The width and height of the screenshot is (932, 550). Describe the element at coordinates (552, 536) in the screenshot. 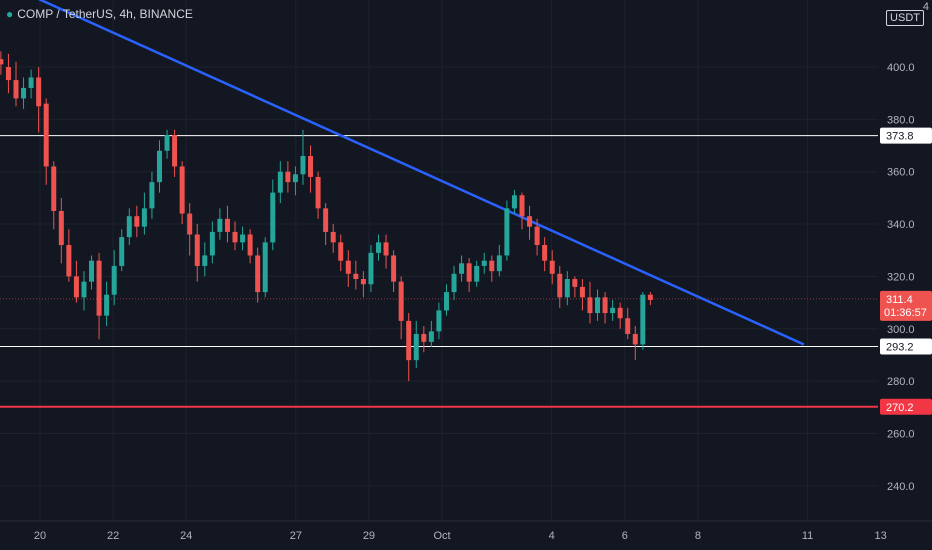

I see `time-tick-label: 4` at that location.